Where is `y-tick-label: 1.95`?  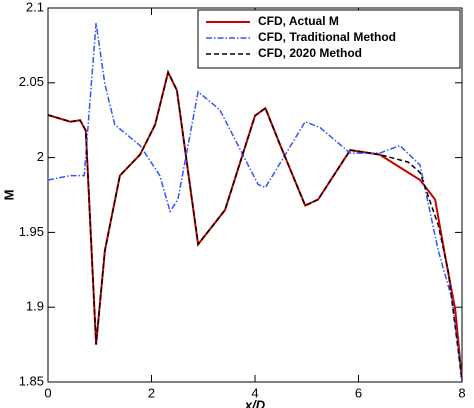 y-tick-label: 1.95 is located at coordinates (31, 231).